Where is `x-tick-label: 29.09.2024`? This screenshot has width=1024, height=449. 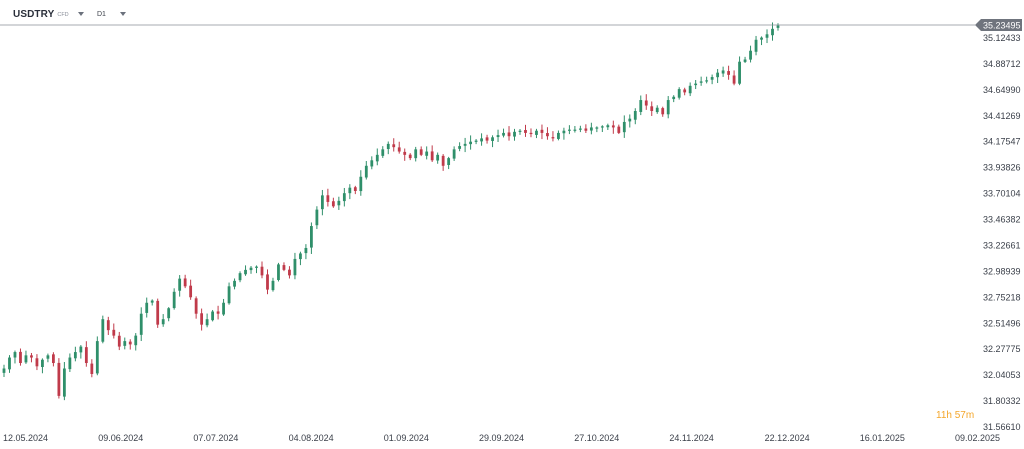 x-tick-label: 29.09.2024 is located at coordinates (501, 438).